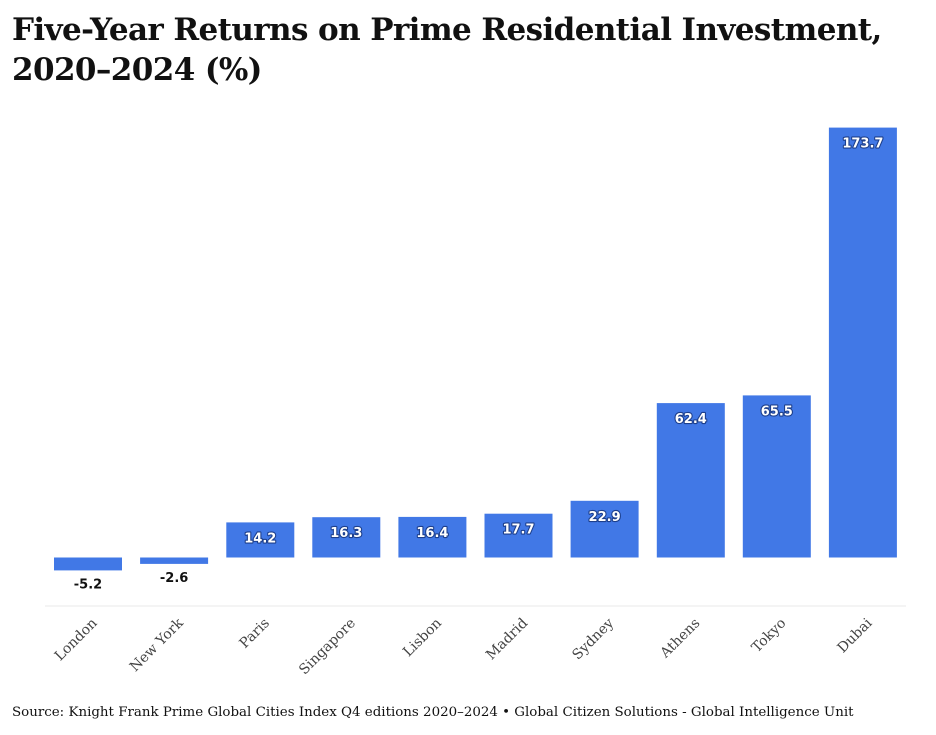  I want to click on x-tick-label: Paris, so click(254, 633).